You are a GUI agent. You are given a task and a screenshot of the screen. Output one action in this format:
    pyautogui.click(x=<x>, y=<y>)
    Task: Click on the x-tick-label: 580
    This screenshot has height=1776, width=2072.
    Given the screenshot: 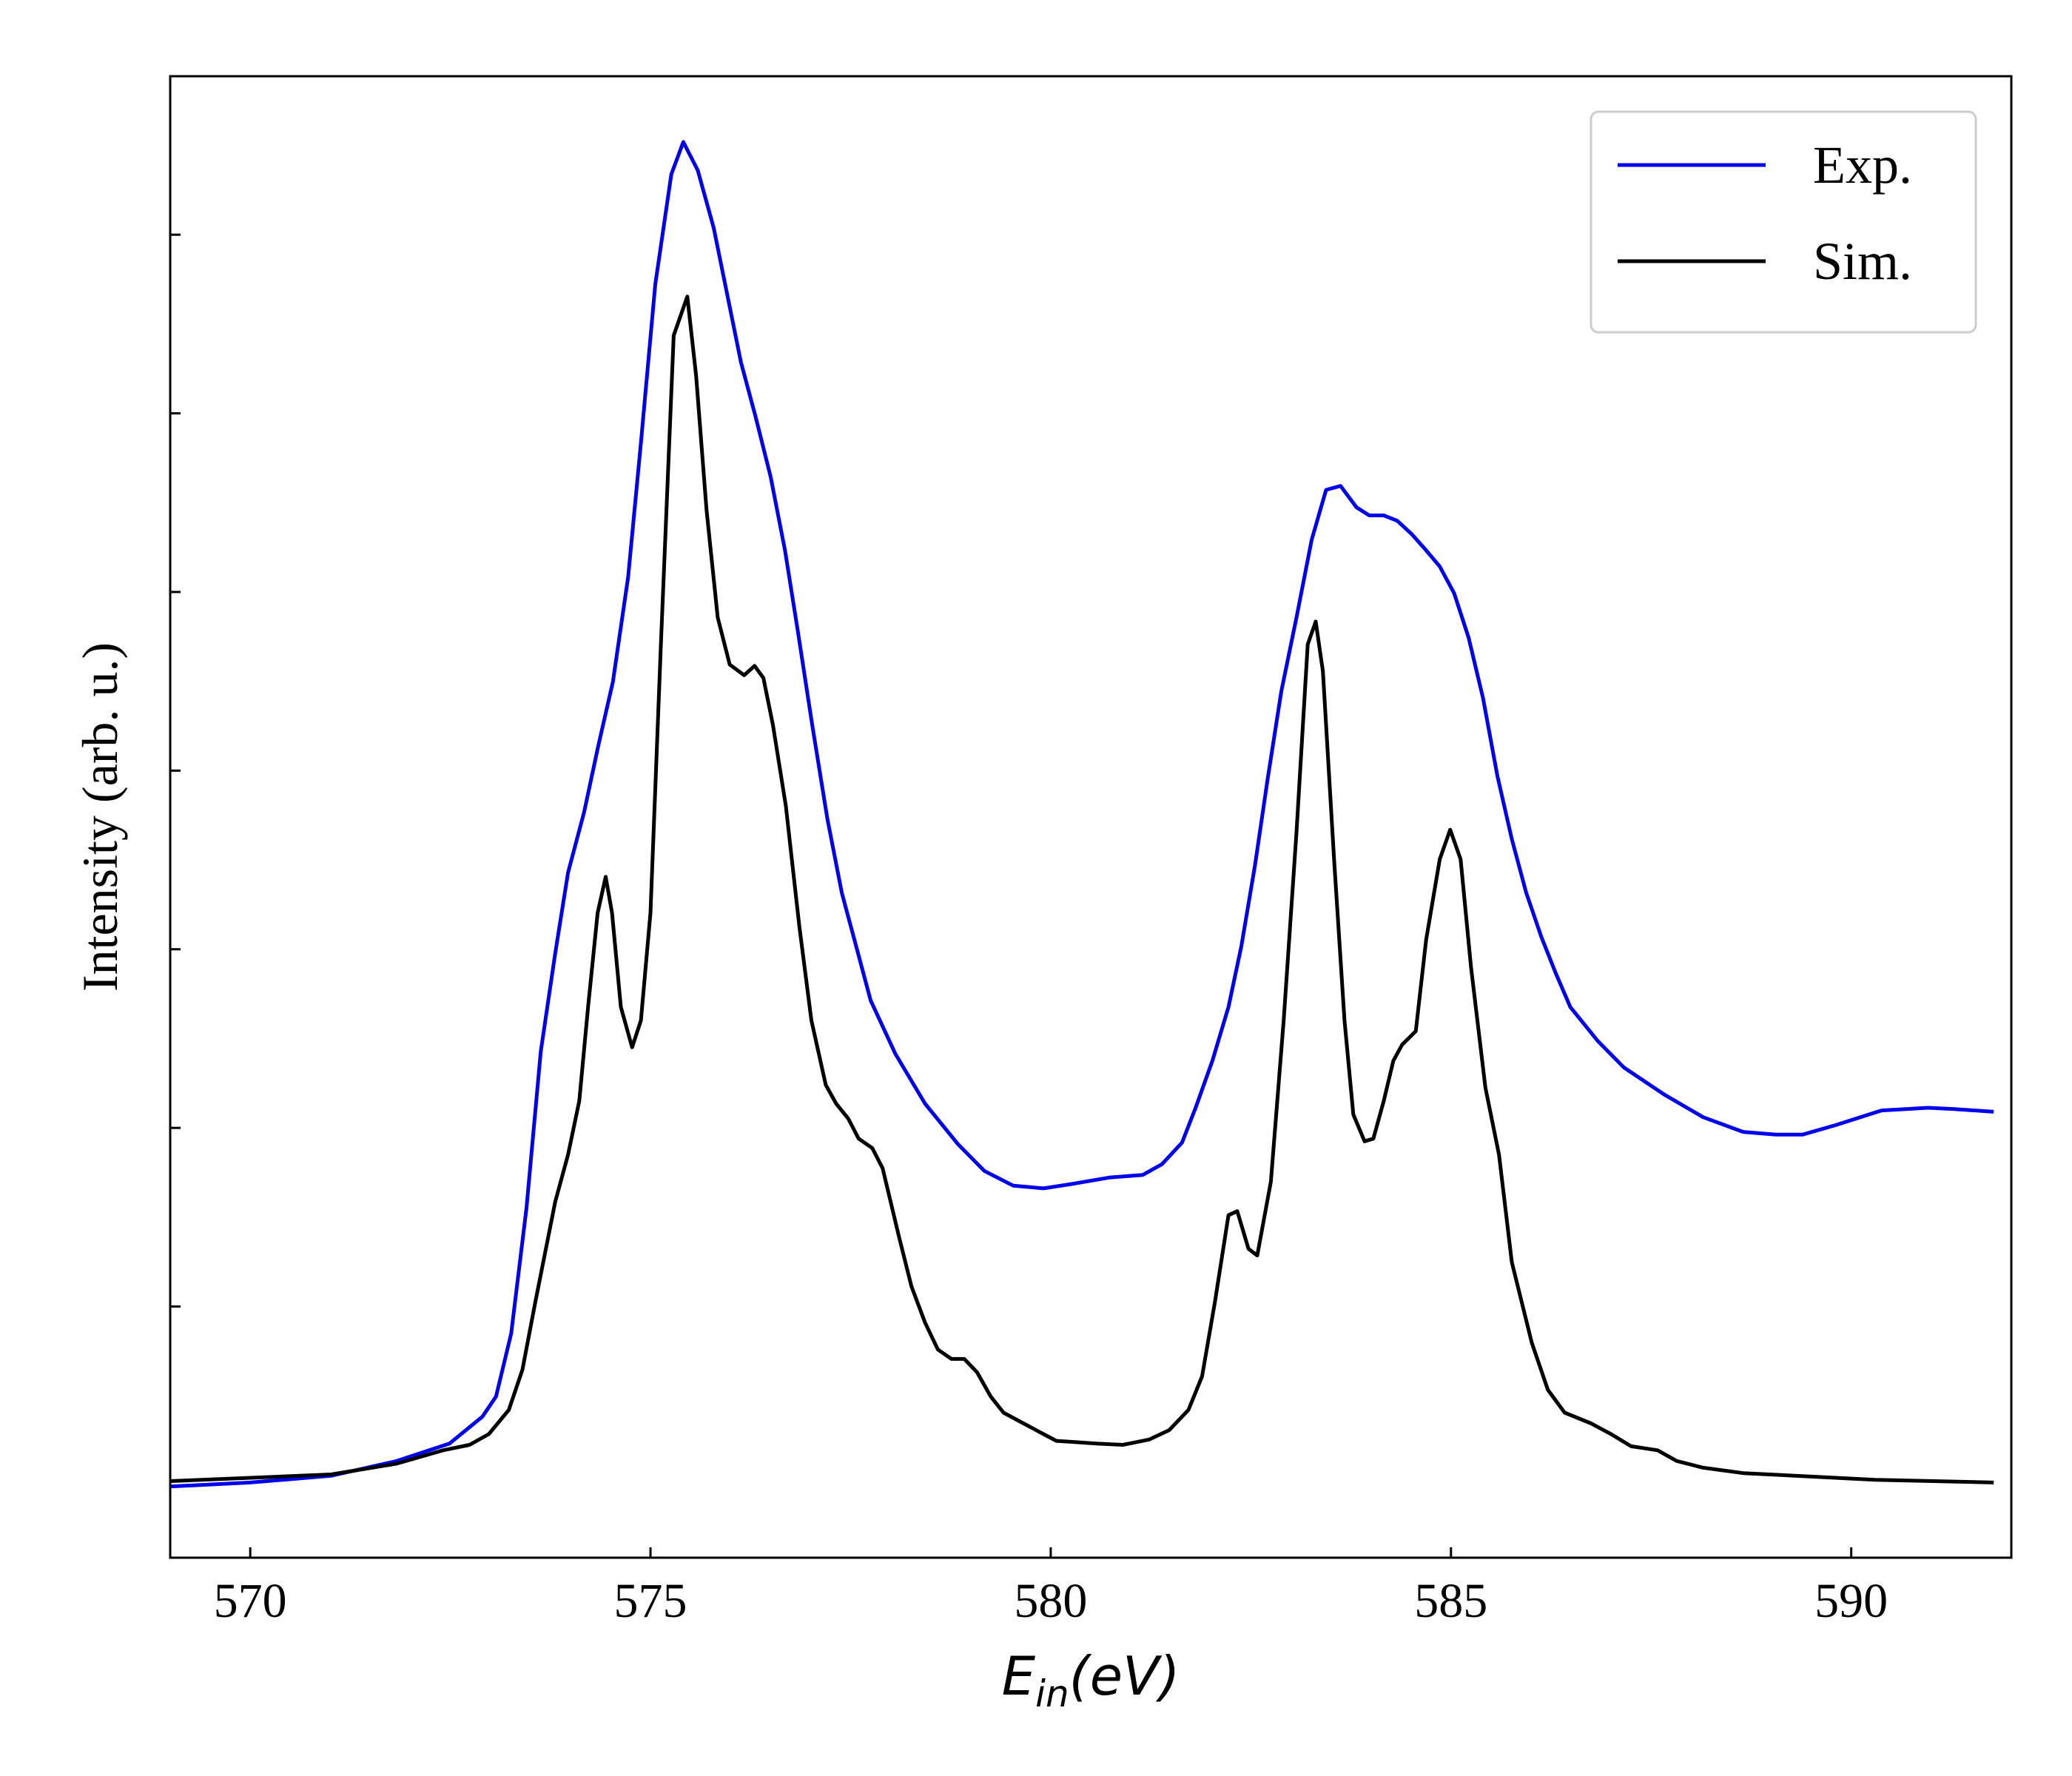 What is the action you would take?
    pyautogui.click(x=1050, y=1601)
    